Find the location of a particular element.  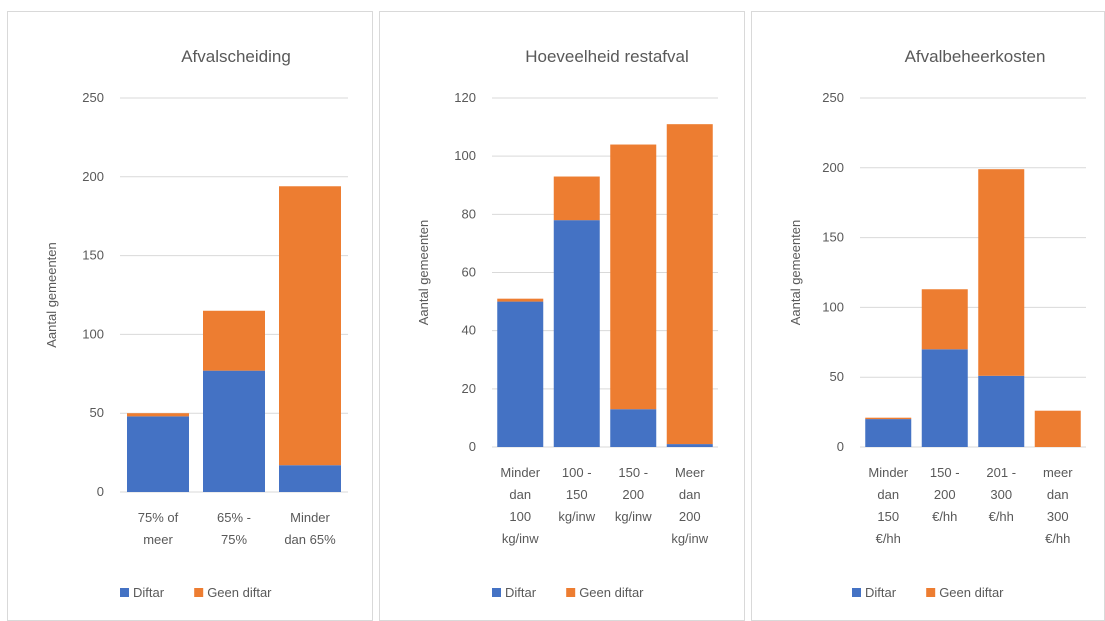

y-tick-label: 60 is located at coordinates (469, 272).